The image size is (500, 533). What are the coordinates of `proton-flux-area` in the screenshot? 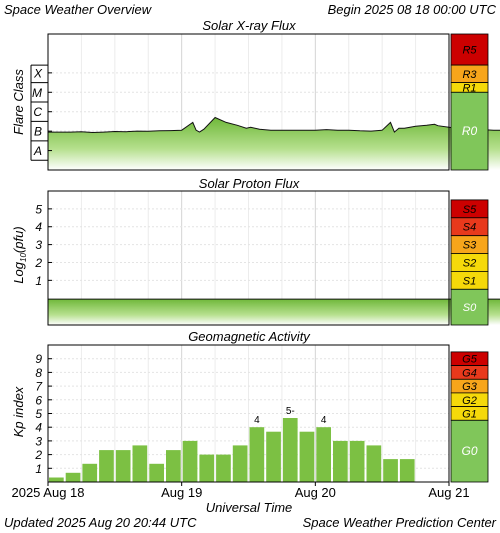 It's located at (274, 312).